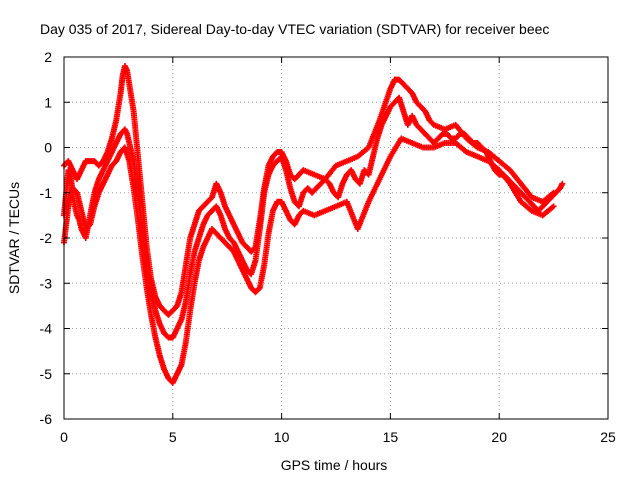 This screenshot has height=480, width=640. Describe the element at coordinates (46, 329) in the screenshot. I see `y-tick-label: -4` at that location.